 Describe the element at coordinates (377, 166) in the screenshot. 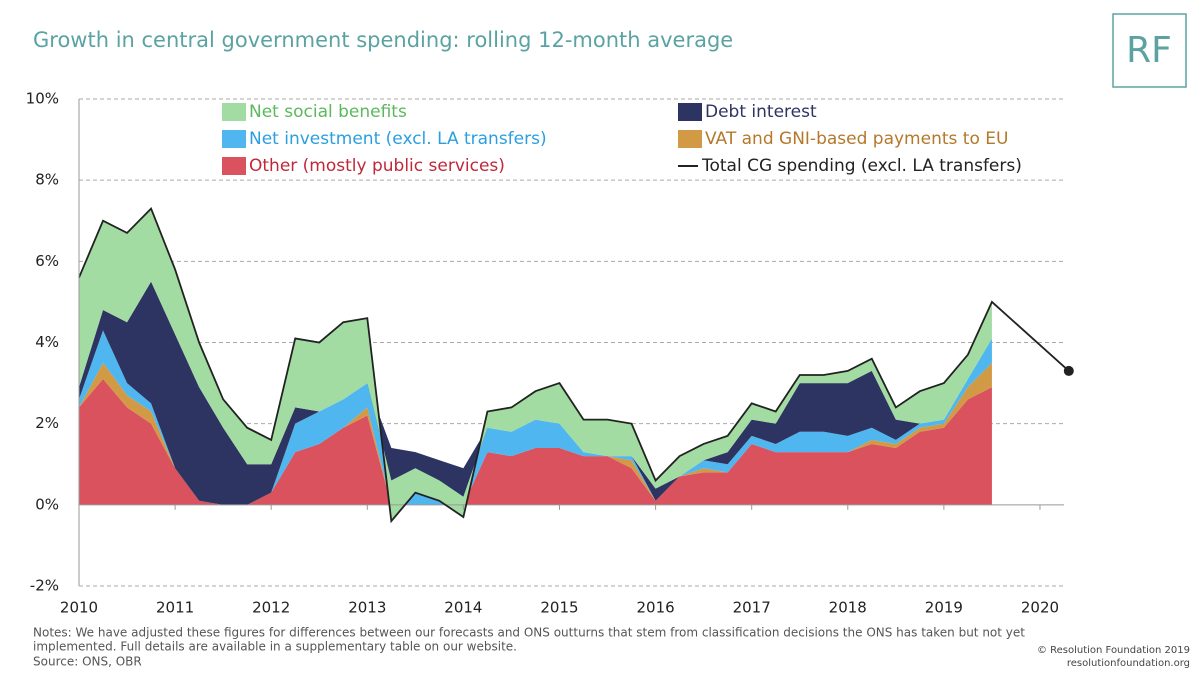

I see `legend-label: Other (mostly public services)` at that location.